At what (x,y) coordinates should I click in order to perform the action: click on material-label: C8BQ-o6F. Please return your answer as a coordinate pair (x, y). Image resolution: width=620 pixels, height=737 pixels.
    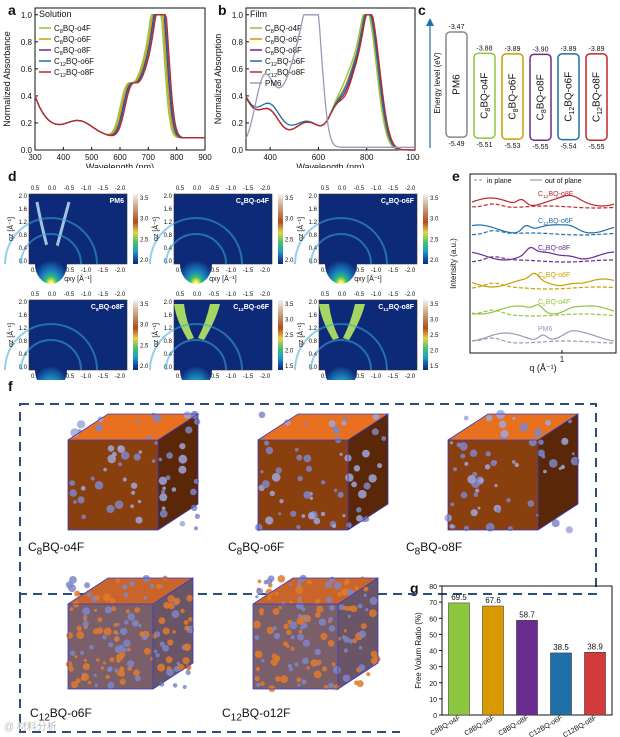
    Looking at the image, I should click on (514, 96).